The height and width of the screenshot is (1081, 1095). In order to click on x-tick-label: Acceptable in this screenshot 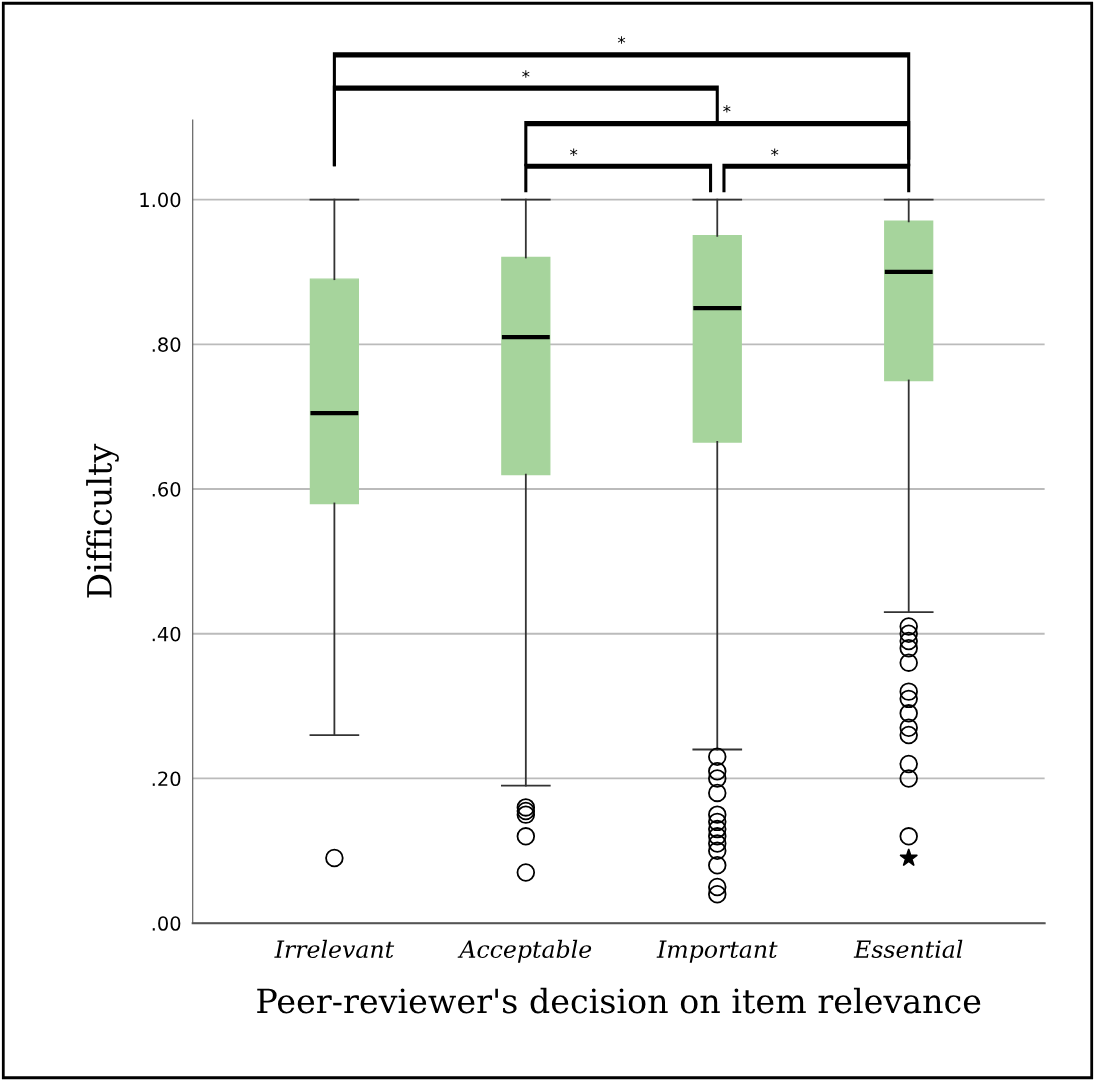, I will do `click(524, 951)`.